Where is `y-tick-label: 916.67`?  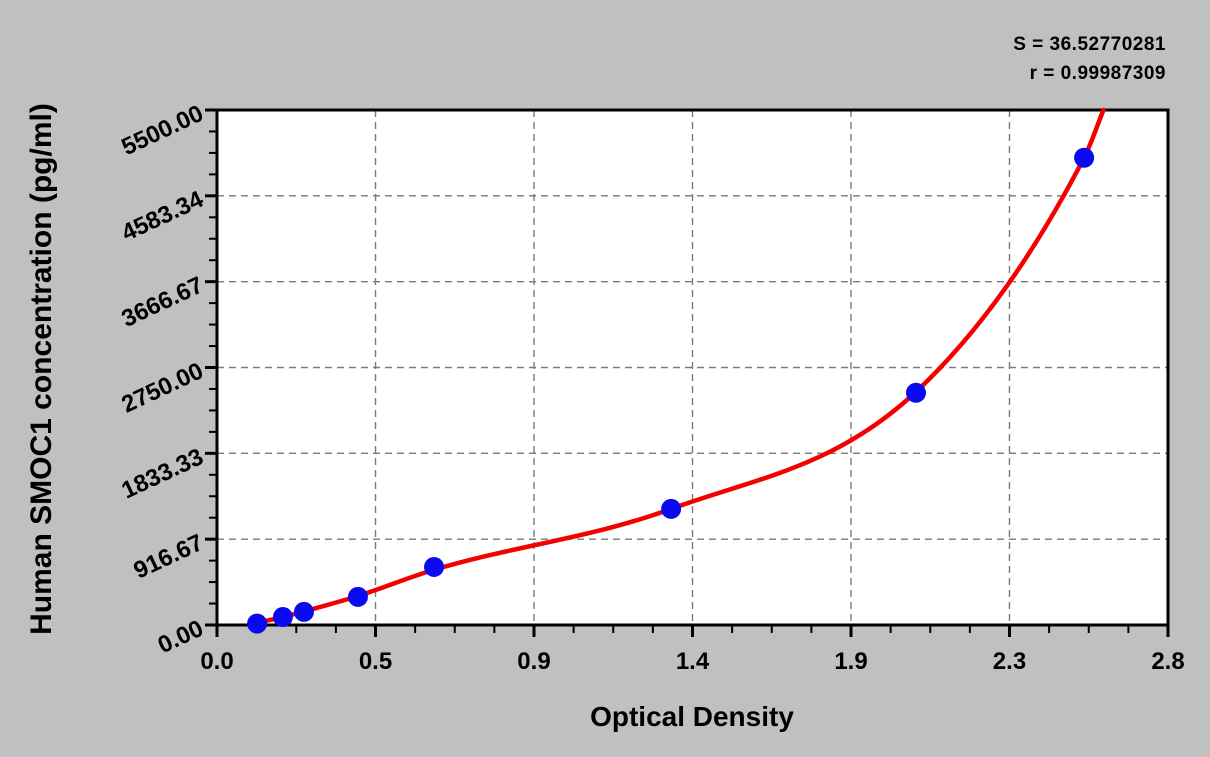 y-tick-label: 916.67 is located at coordinates (169, 556).